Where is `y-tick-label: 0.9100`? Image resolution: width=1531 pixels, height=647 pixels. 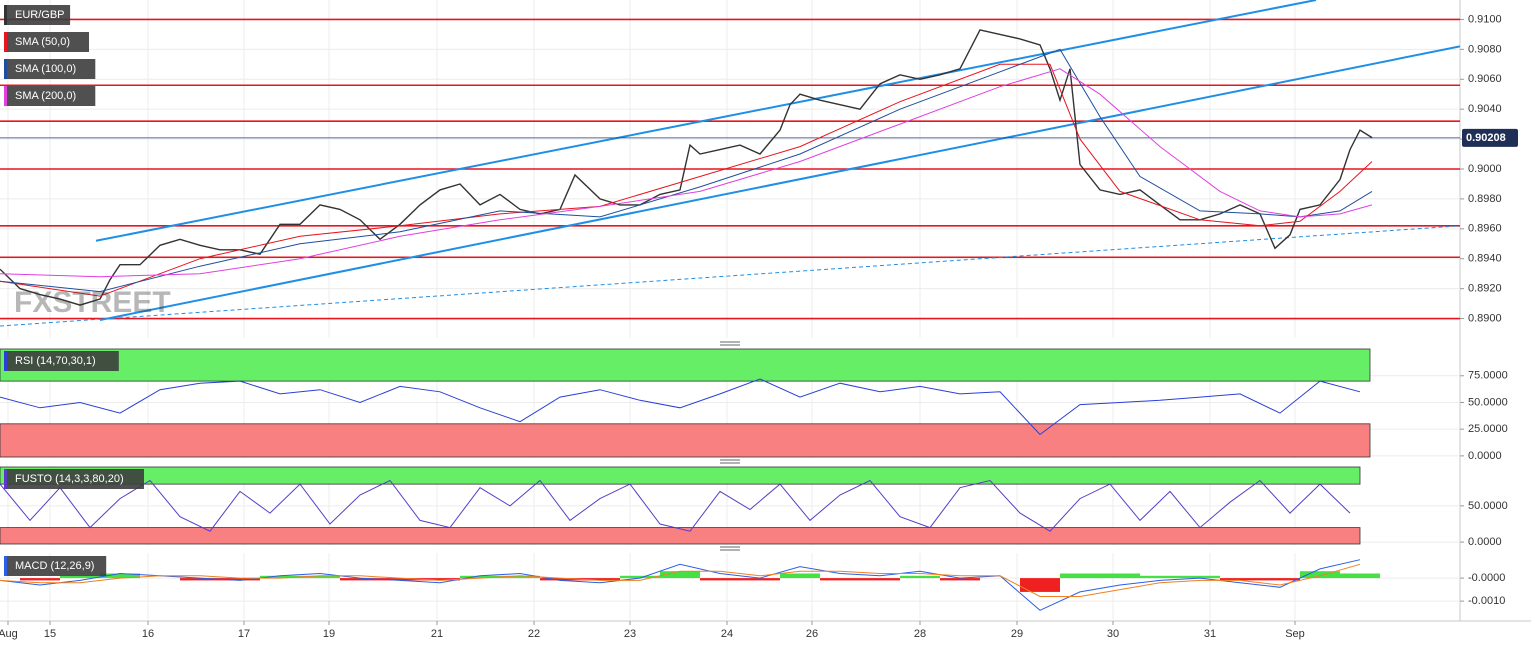
y-tick-label: 0.9100 is located at coordinates (1485, 19).